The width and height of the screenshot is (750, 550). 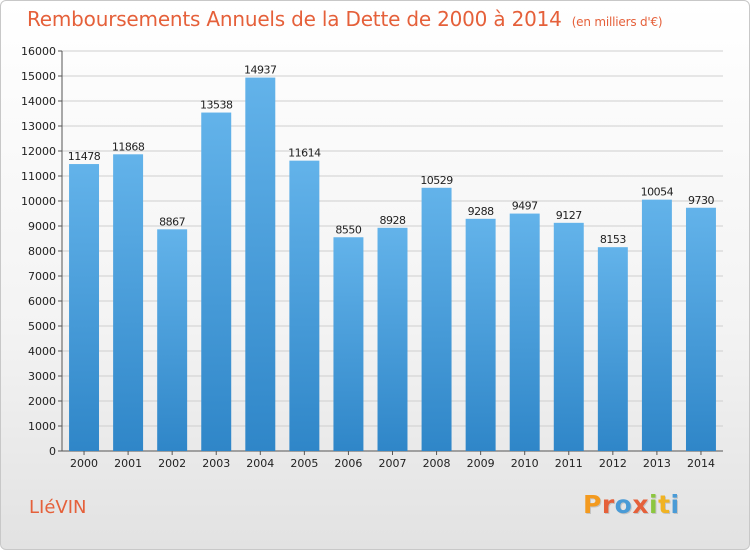 What do you see at coordinates (216, 282) in the screenshot?
I see `bar-2003` at bounding box center [216, 282].